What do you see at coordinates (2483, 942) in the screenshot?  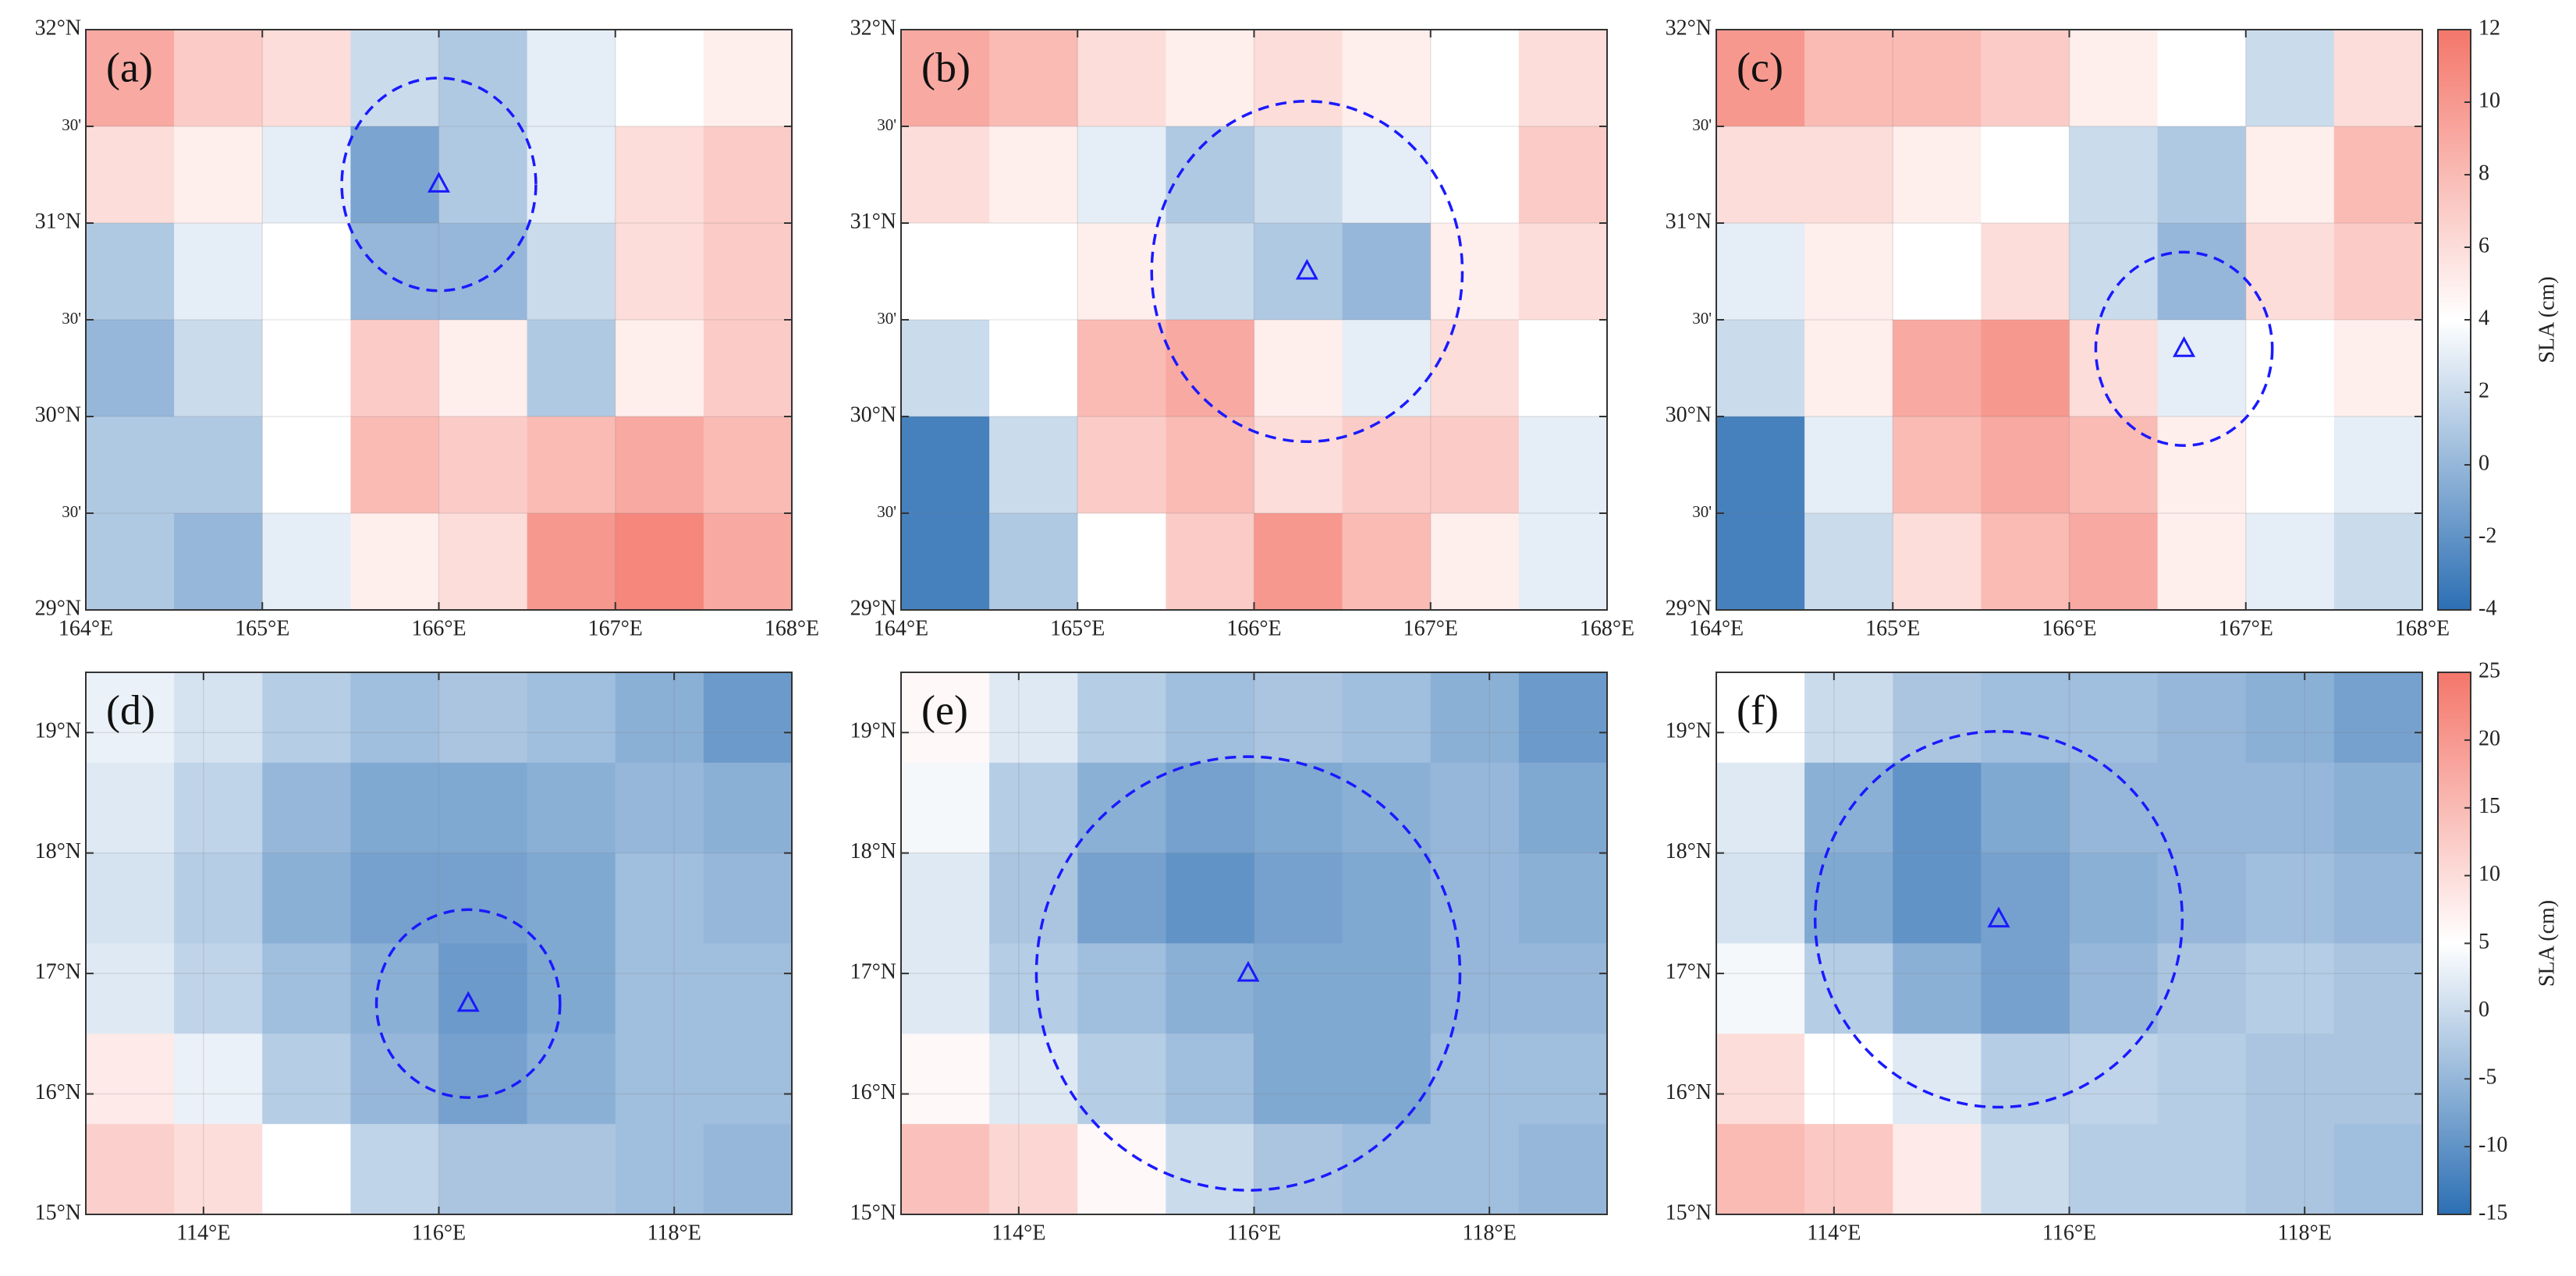 I see `colorbar-tick-label: 5` at bounding box center [2483, 942].